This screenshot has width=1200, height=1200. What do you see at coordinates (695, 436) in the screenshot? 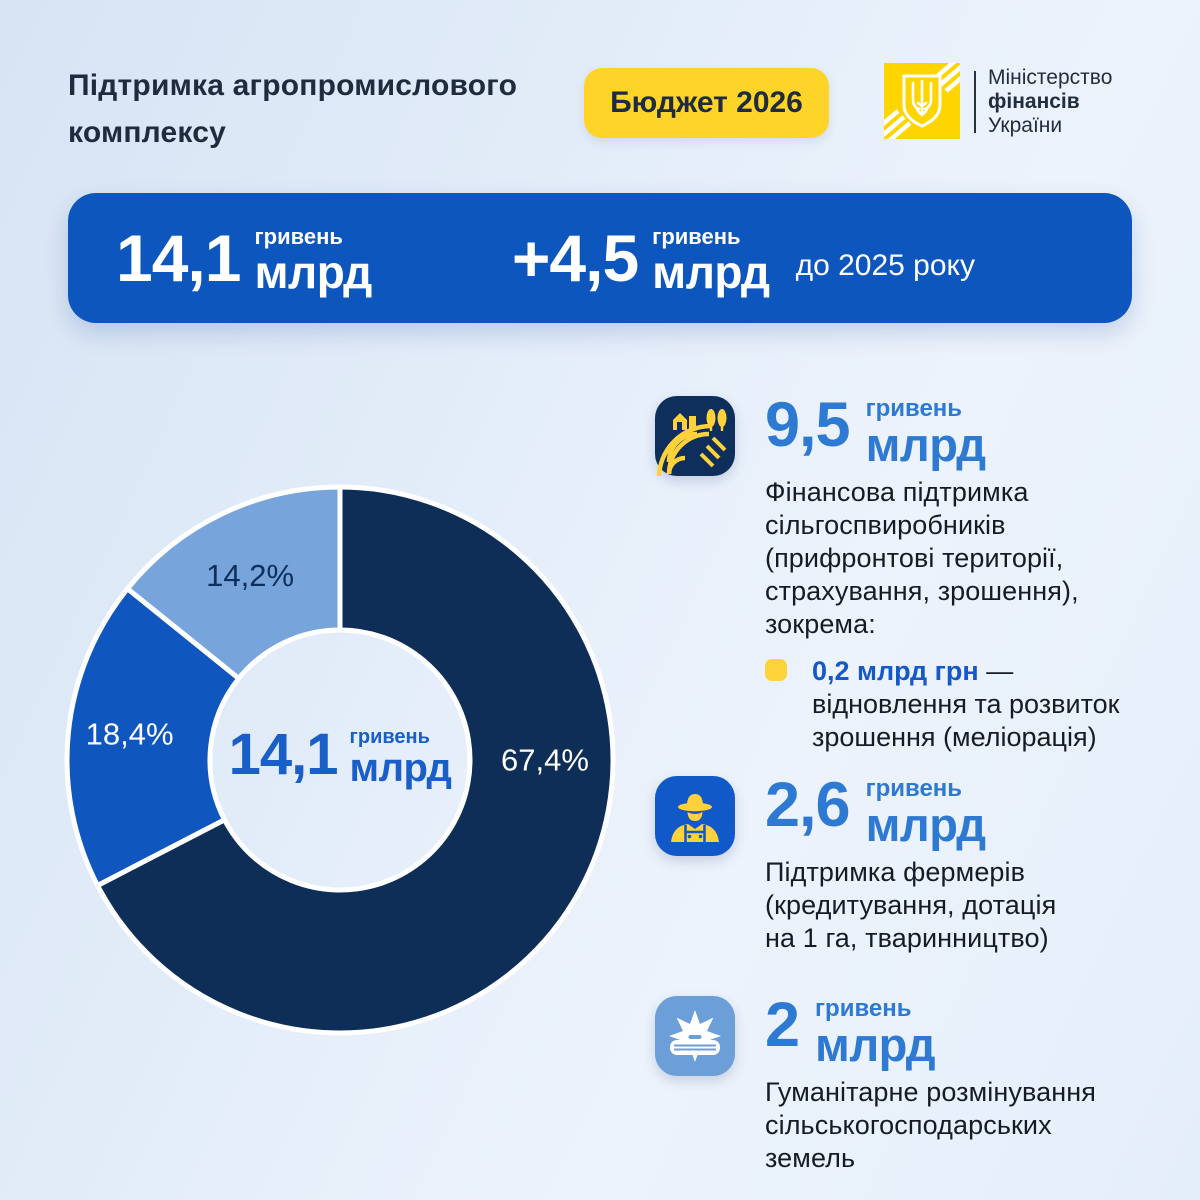
I see `field-icon` at bounding box center [695, 436].